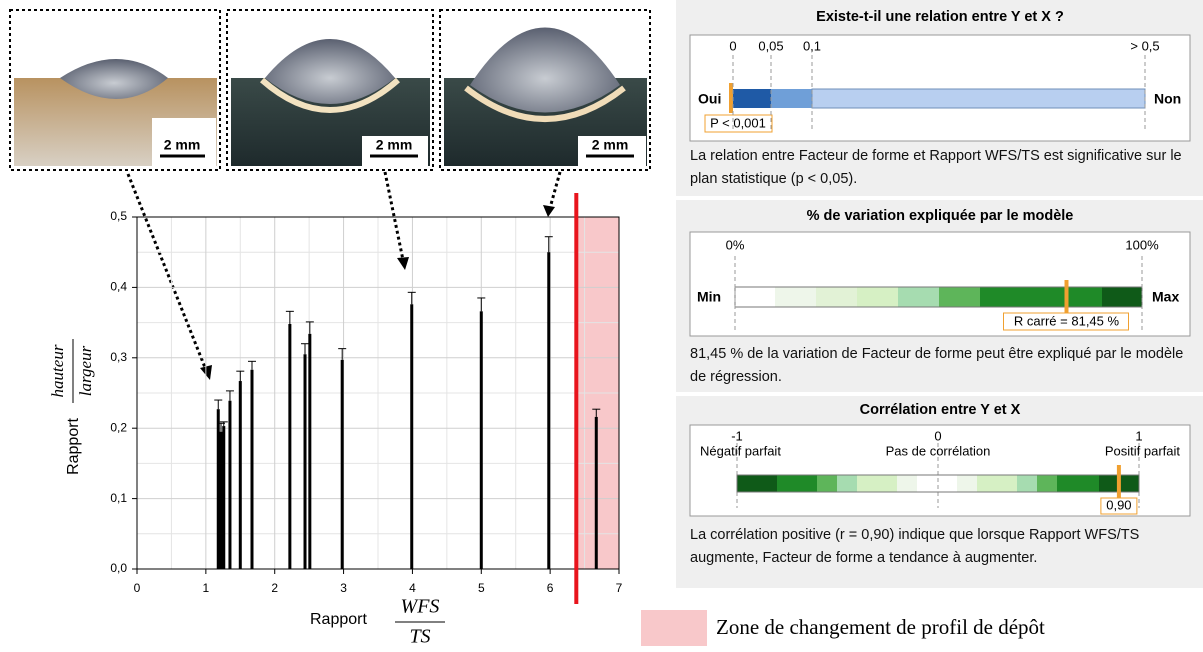 This screenshot has width=1203, height=652. I want to click on x-tick-label: 5, so click(481, 588).